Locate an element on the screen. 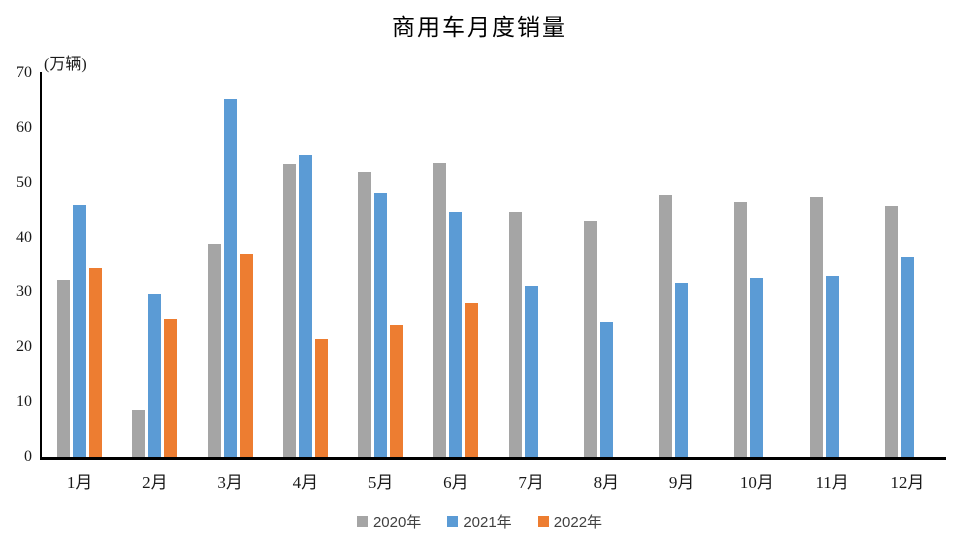 This screenshot has width=959, height=543. legend-label: 2022年 is located at coordinates (578, 522).